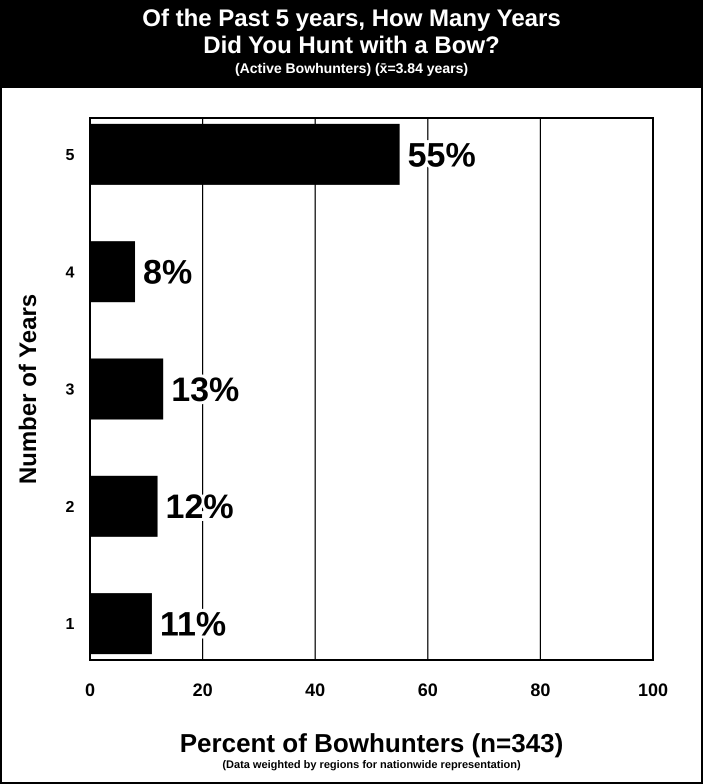 The height and width of the screenshot is (784, 703). What do you see at coordinates (70, 507) in the screenshot?
I see `y-tick-label: 2` at bounding box center [70, 507].